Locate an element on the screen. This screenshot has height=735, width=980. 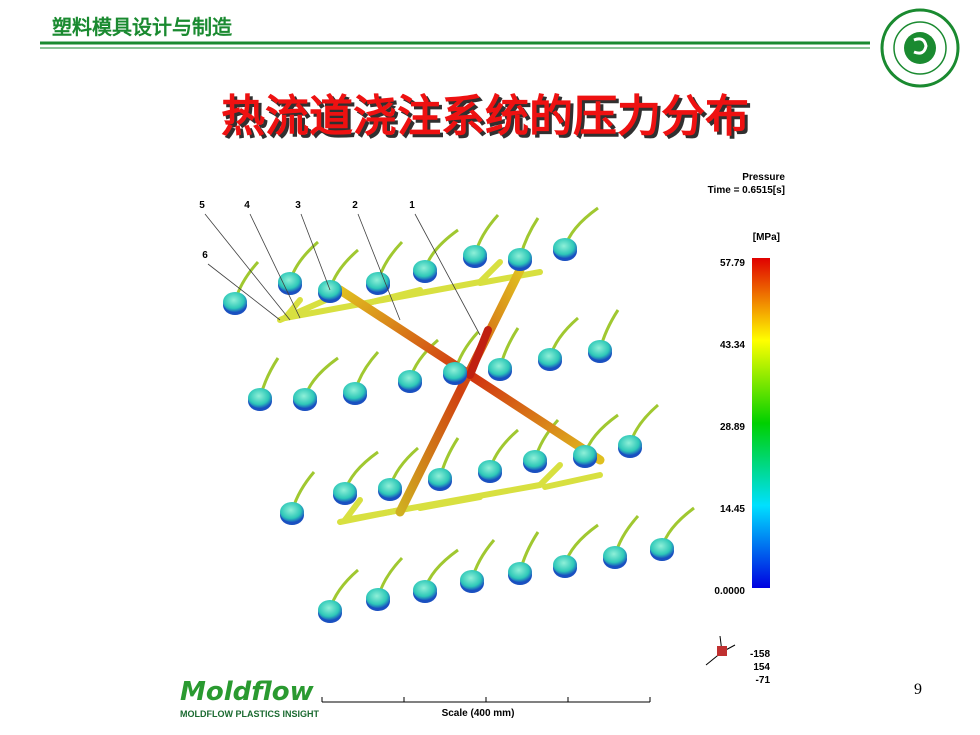
callout-label: 1 is located at coordinates (412, 205).